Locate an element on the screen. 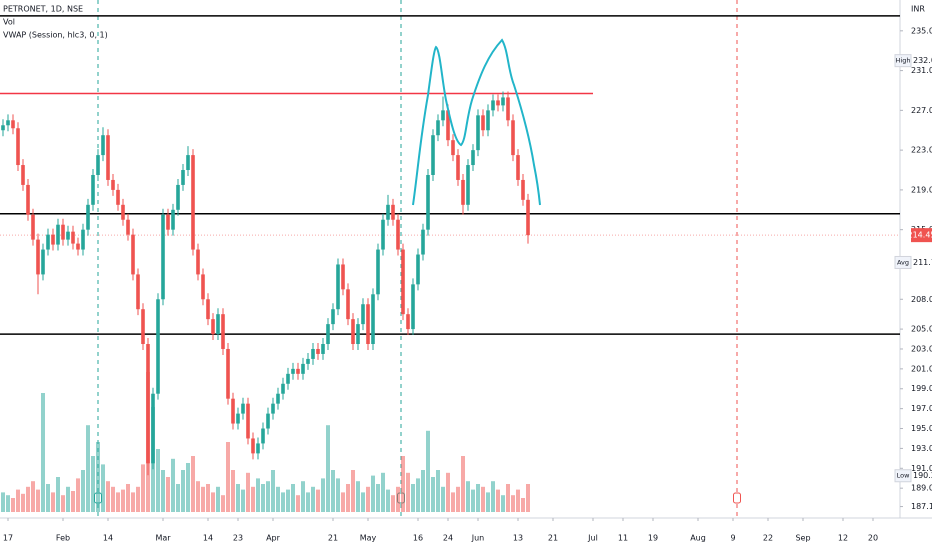  marker-name: Avg is located at coordinates (903, 262).